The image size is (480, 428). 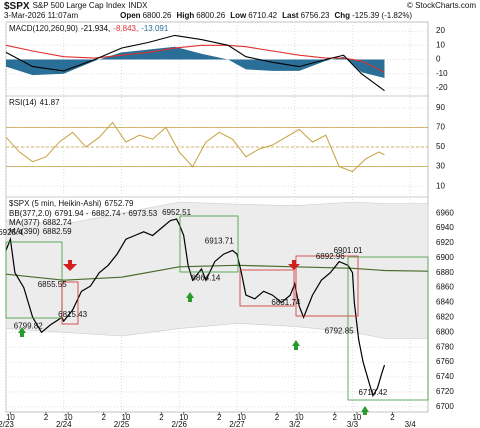 What do you see at coordinates (118, 203) in the screenshot?
I see `legend-text: 6752.79` at bounding box center [118, 203].